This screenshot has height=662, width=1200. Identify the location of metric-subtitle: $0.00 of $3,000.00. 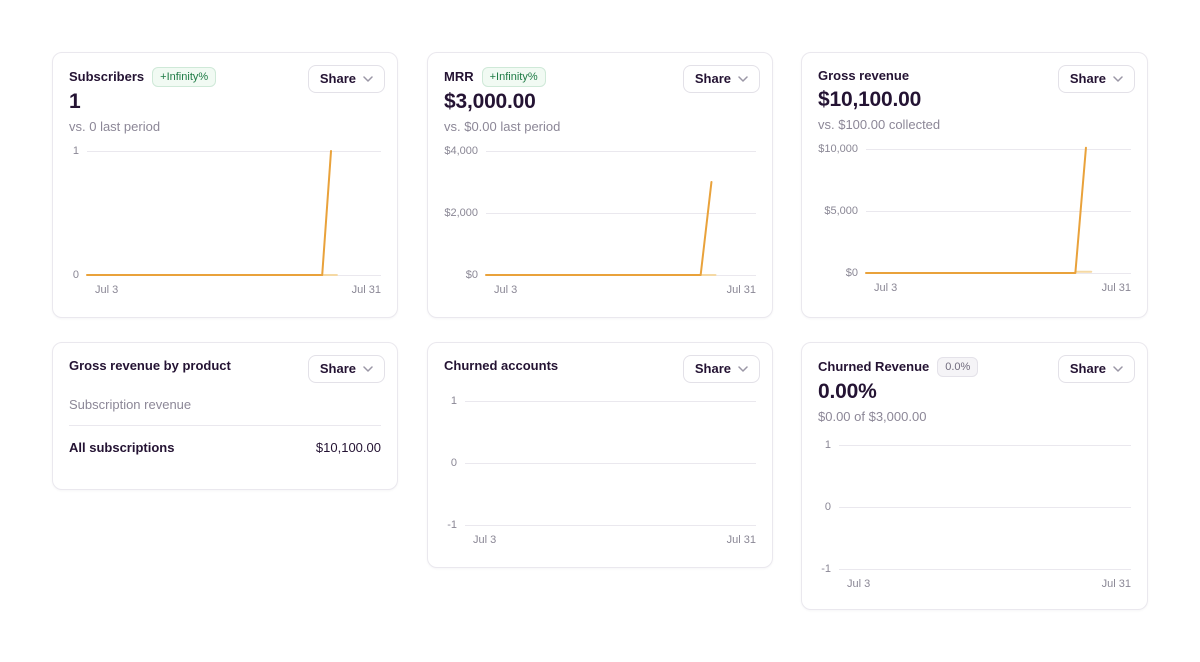
(872, 416).